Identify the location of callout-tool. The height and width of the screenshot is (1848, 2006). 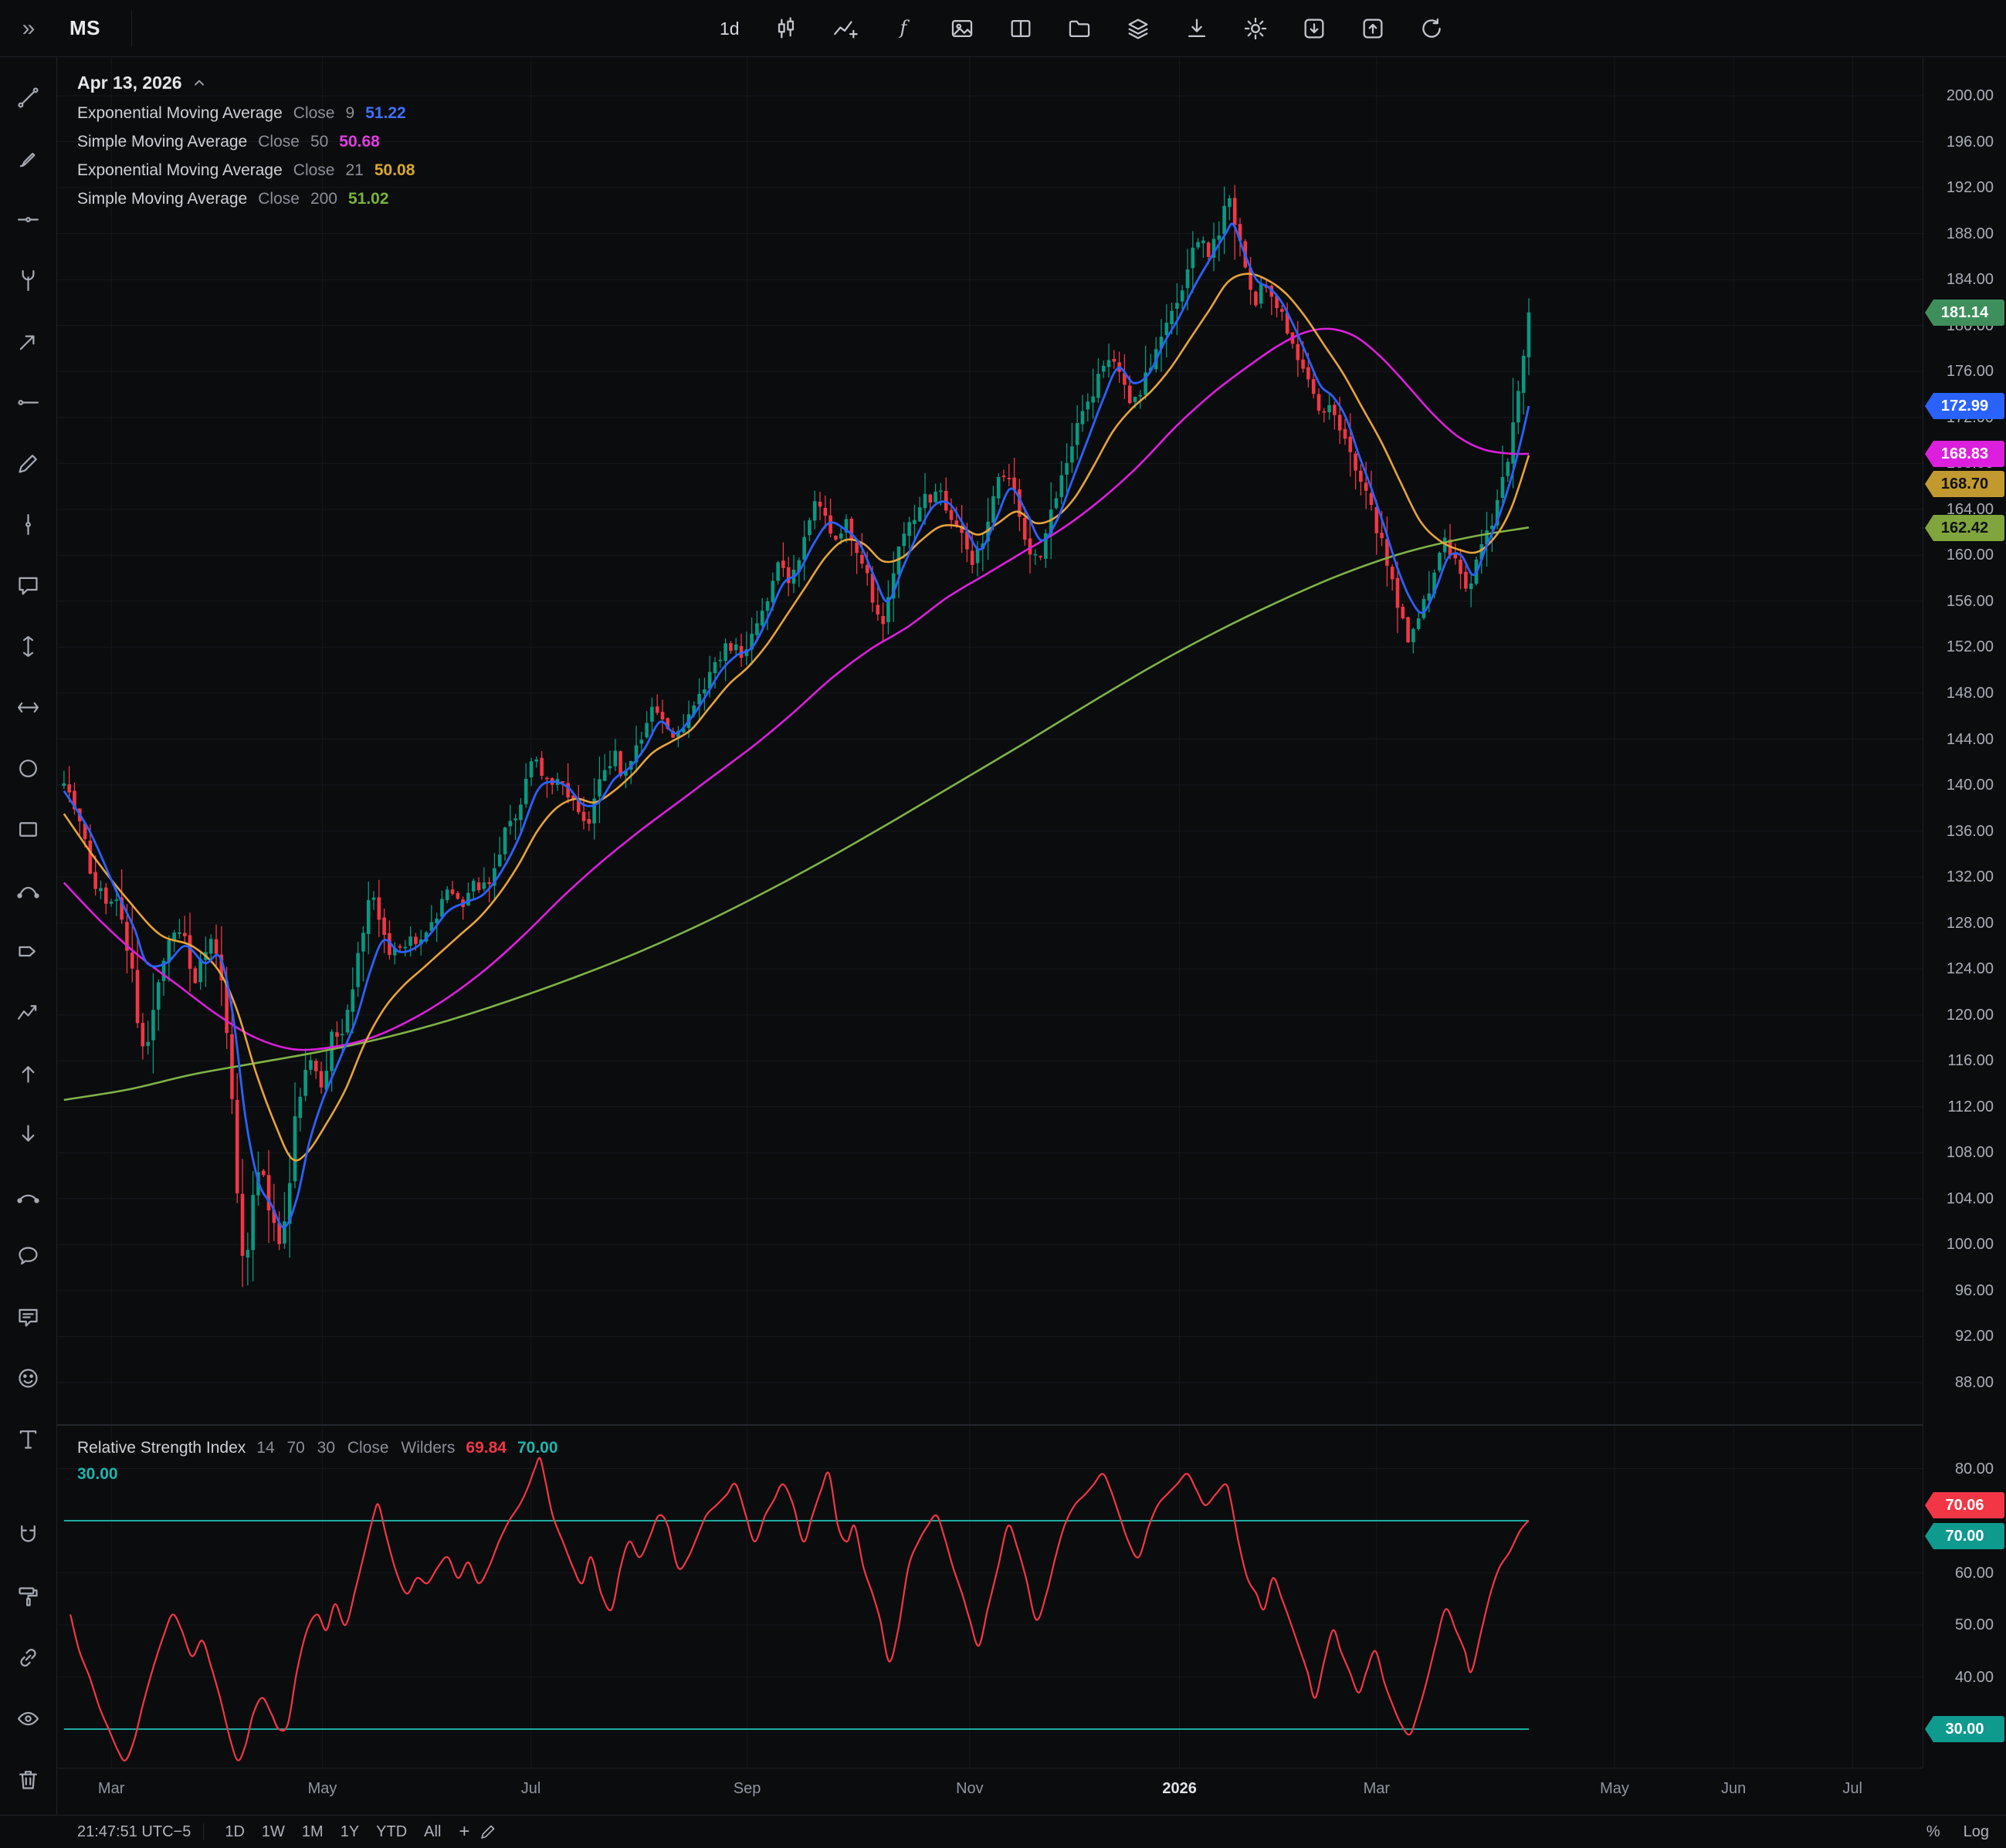
(28, 585).